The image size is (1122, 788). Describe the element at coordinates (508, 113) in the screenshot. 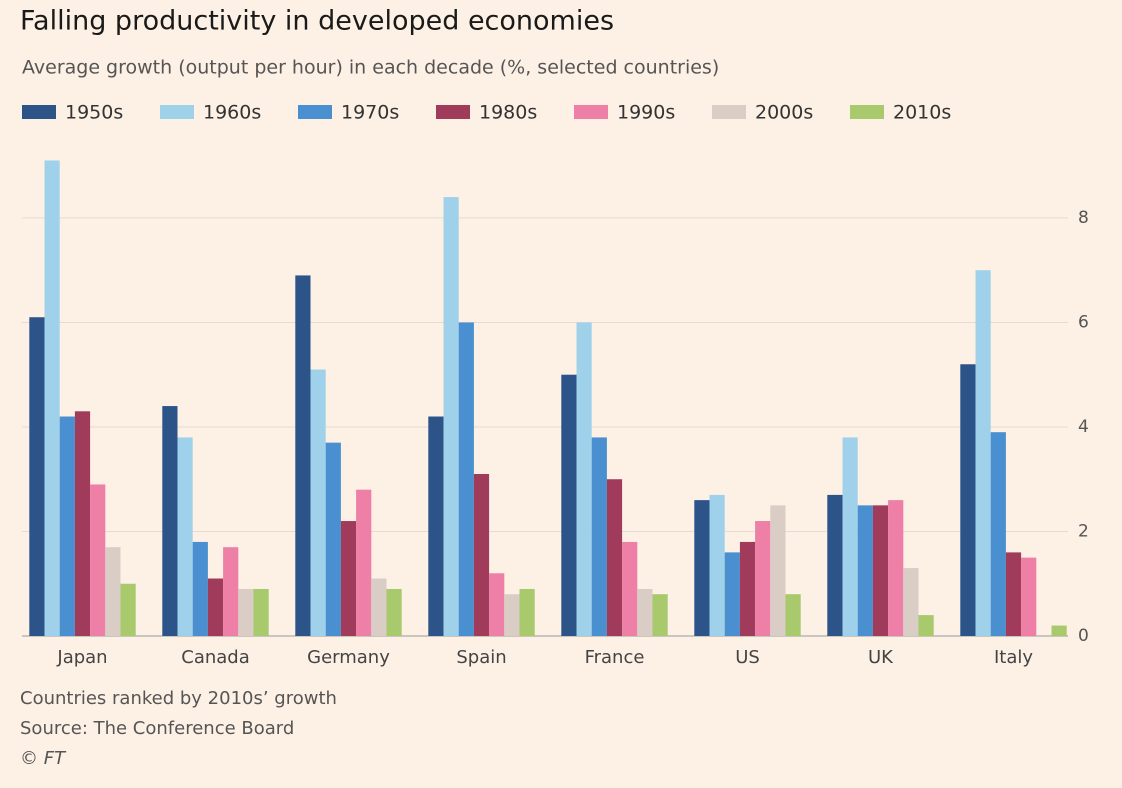

I see `legend-label: 1980s` at that location.